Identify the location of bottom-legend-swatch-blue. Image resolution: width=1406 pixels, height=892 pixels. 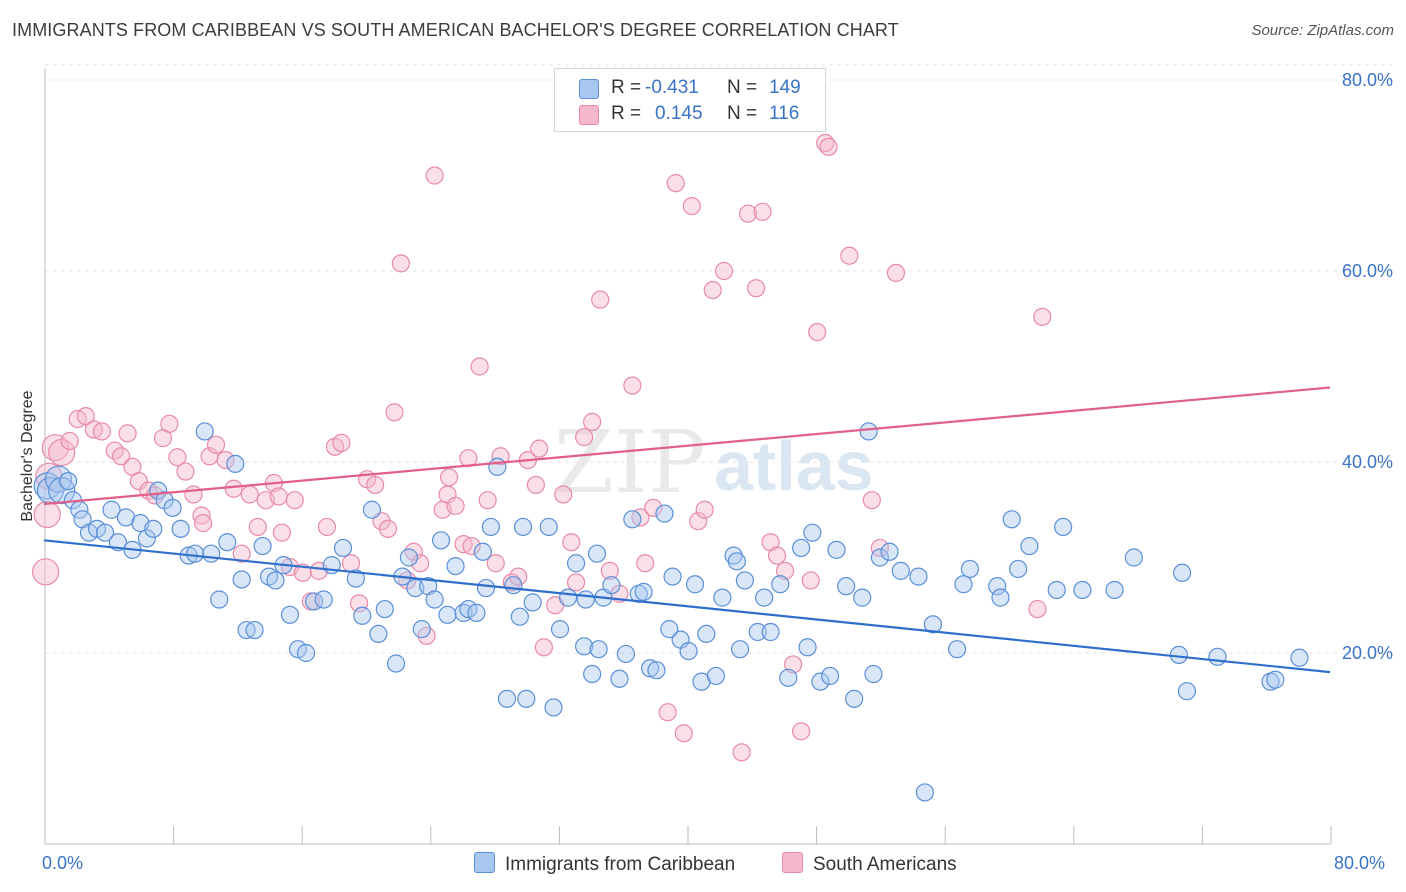
(484, 862).